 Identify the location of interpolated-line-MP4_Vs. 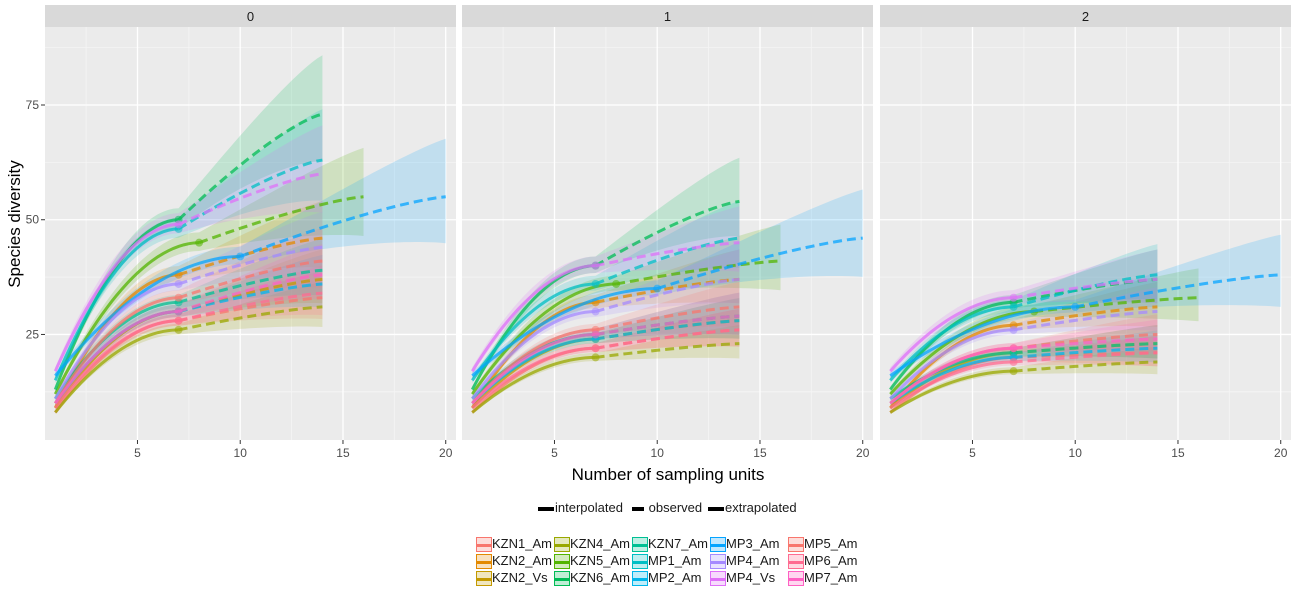
(533, 318).